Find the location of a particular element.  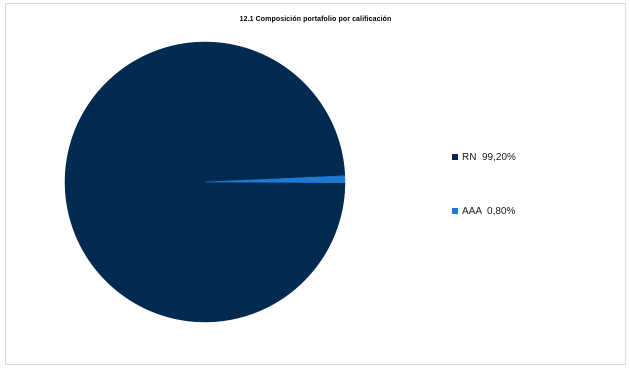

pie-slice-aaa is located at coordinates (275, 179).